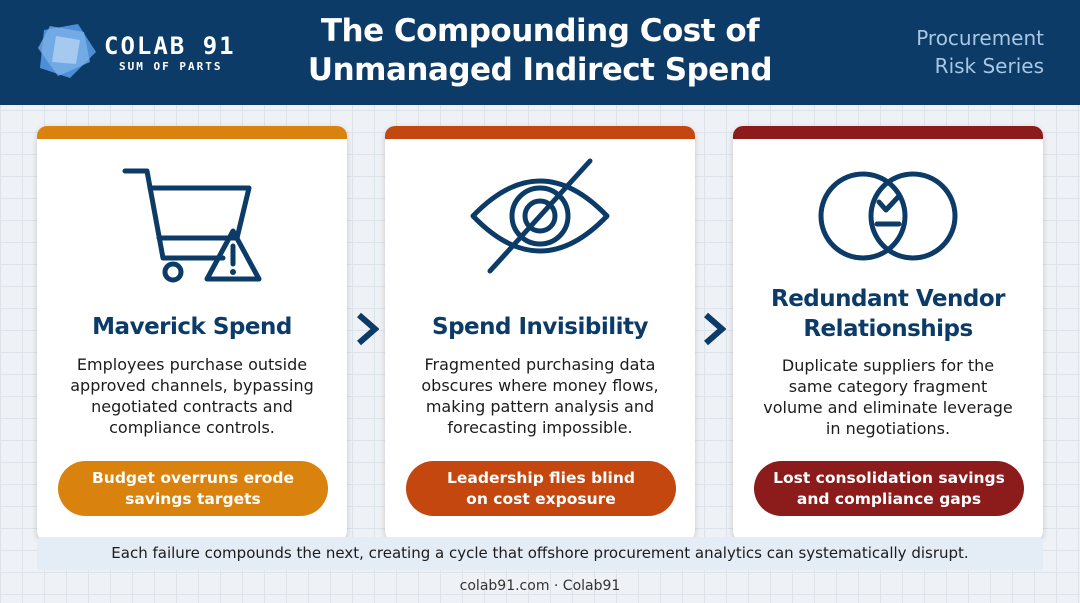 The height and width of the screenshot is (603, 1080). Describe the element at coordinates (193, 488) in the screenshot. I see `impact-badge: Budget overruns erode savings targets` at that location.